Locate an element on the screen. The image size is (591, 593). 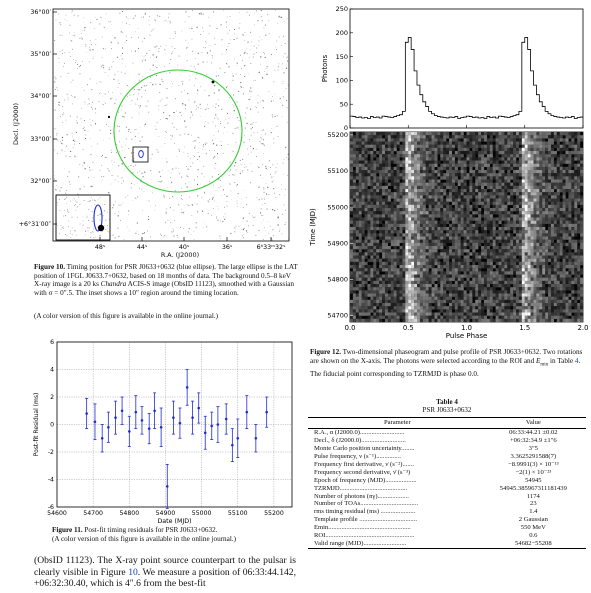
y-tick-label: 0 is located at coordinates (346, 128).